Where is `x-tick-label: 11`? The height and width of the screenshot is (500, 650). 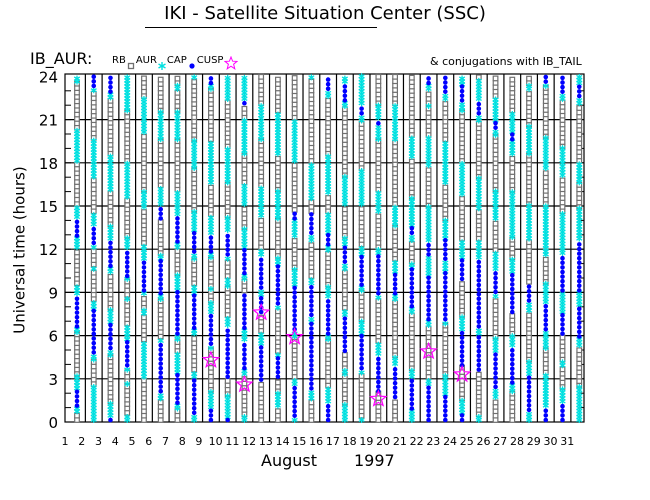
x-tick-label: 11 is located at coordinates (232, 441).